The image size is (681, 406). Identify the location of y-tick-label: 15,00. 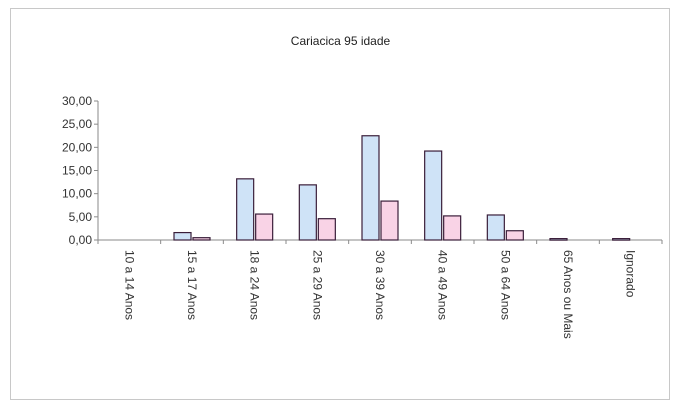
(77, 171).